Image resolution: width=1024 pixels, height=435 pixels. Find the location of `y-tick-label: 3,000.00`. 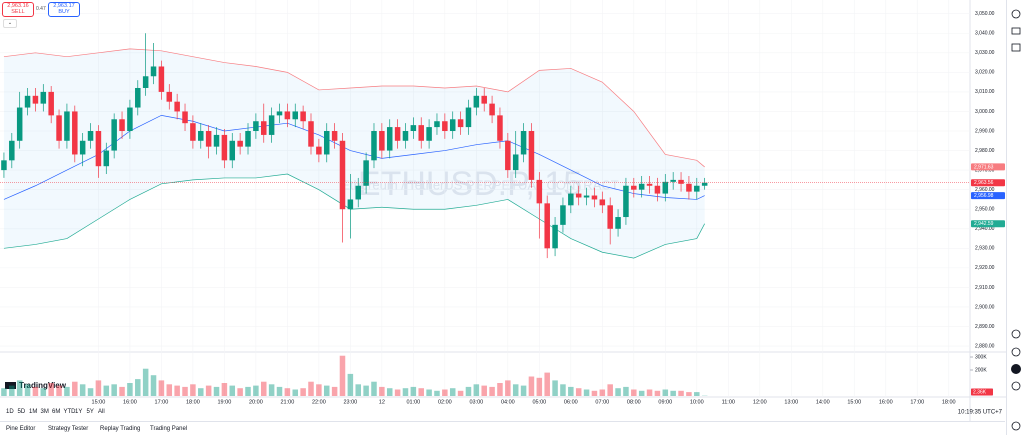

y-tick-label: 3,000.00 is located at coordinates (985, 112).